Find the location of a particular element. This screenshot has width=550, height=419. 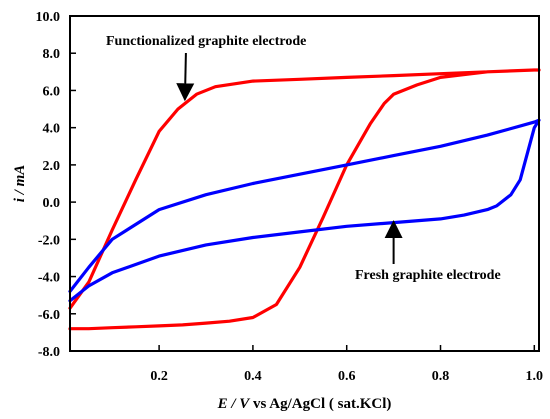

x-axis-title-rest: vs Ag/AgCl ( sat.KCl) is located at coordinates (320, 404).